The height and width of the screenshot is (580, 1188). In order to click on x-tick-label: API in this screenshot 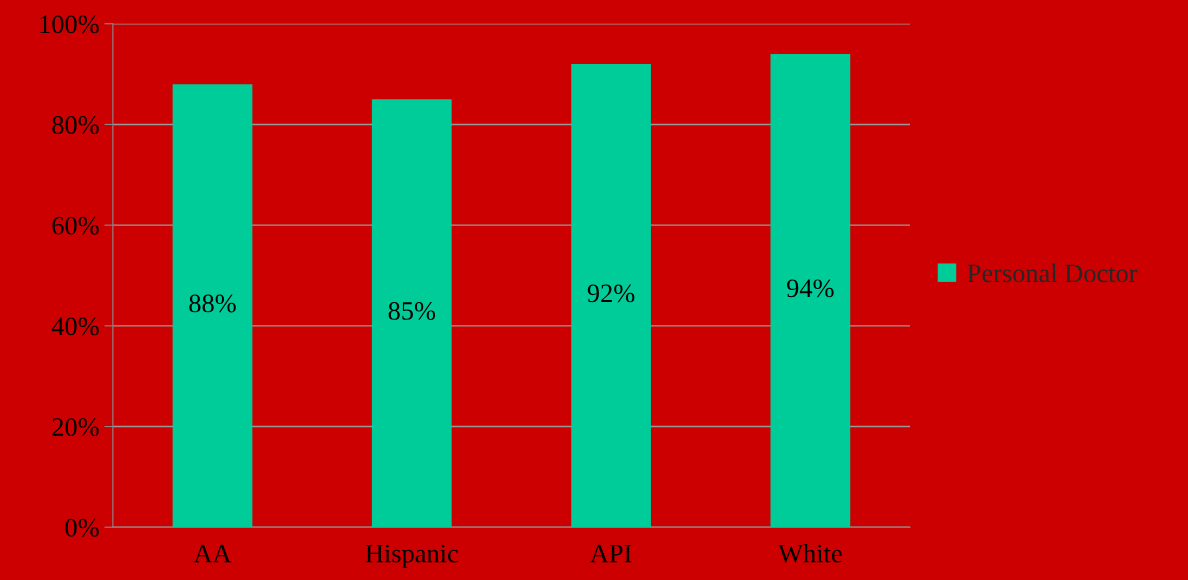, I will do `click(611, 553)`.